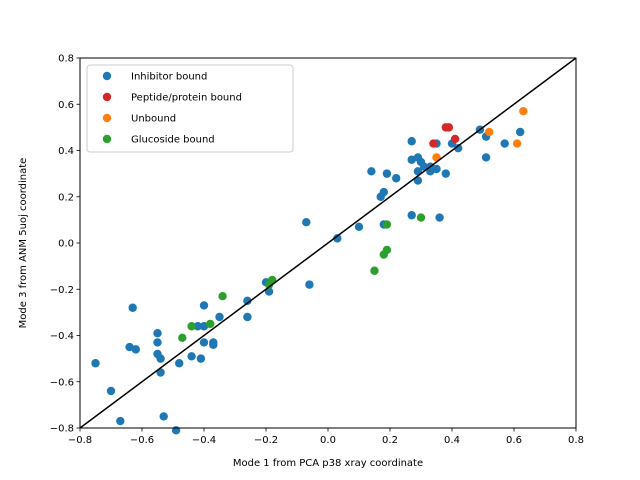  What do you see at coordinates (173, 140) in the screenshot?
I see `legend-label: Glucoside bound` at bounding box center [173, 140].